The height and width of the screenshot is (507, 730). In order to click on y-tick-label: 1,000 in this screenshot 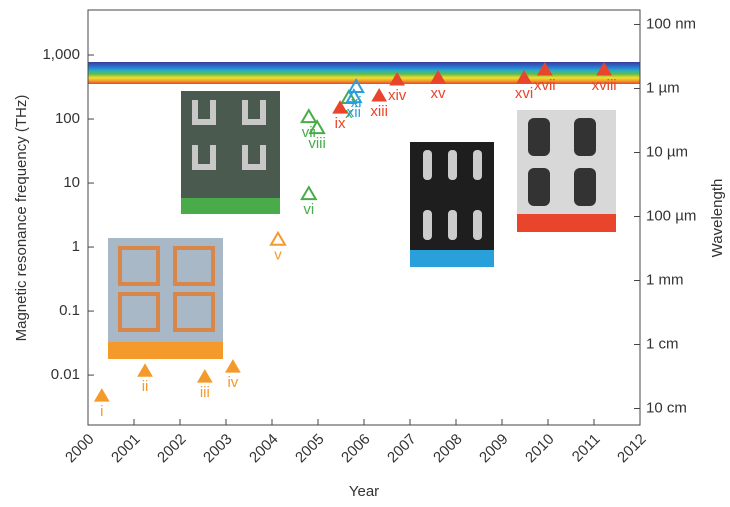, I will do `click(61, 54)`.